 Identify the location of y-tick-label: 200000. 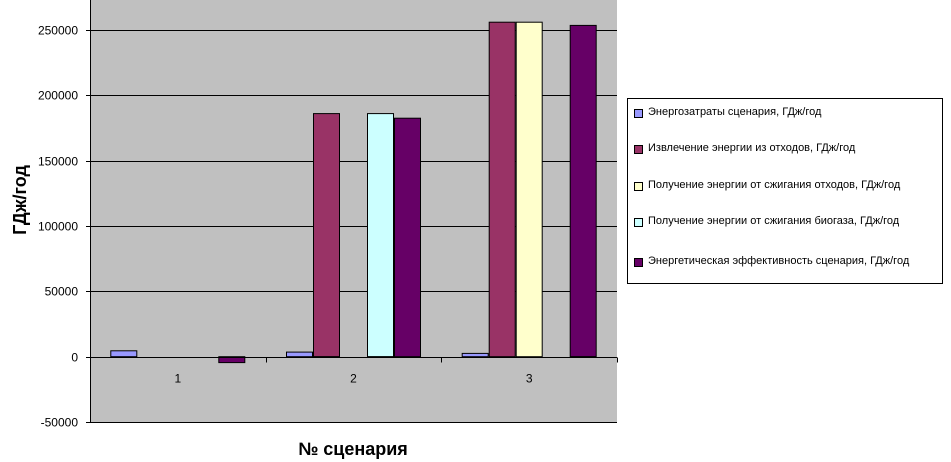
(58, 96).